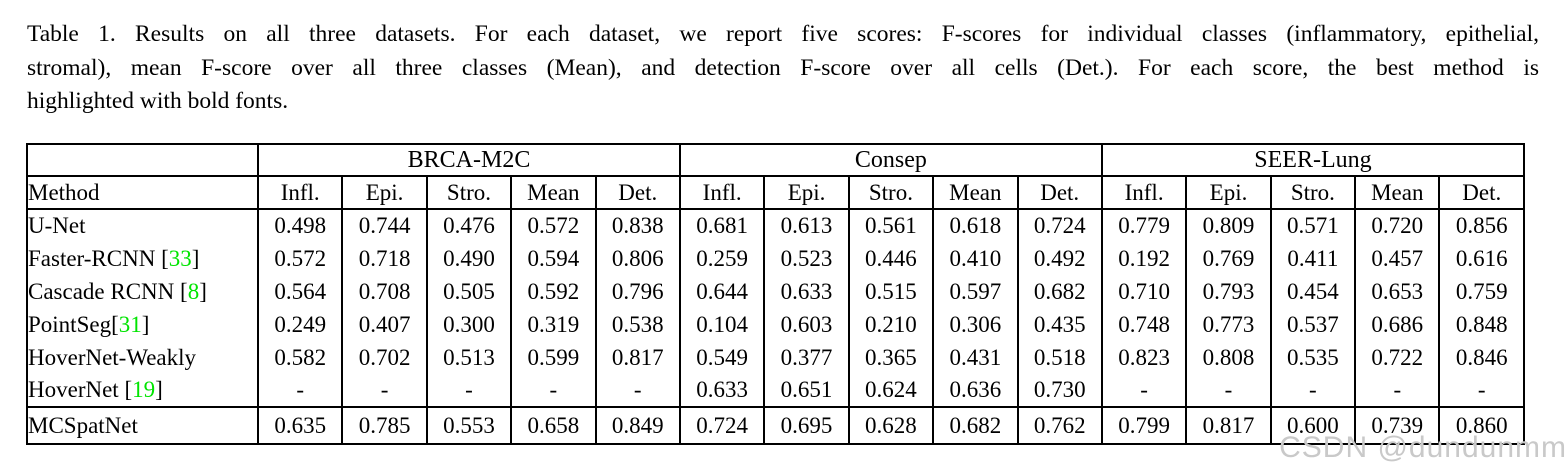  Describe the element at coordinates (975, 390) in the screenshot. I see `score-cell: 0.636` at that location.